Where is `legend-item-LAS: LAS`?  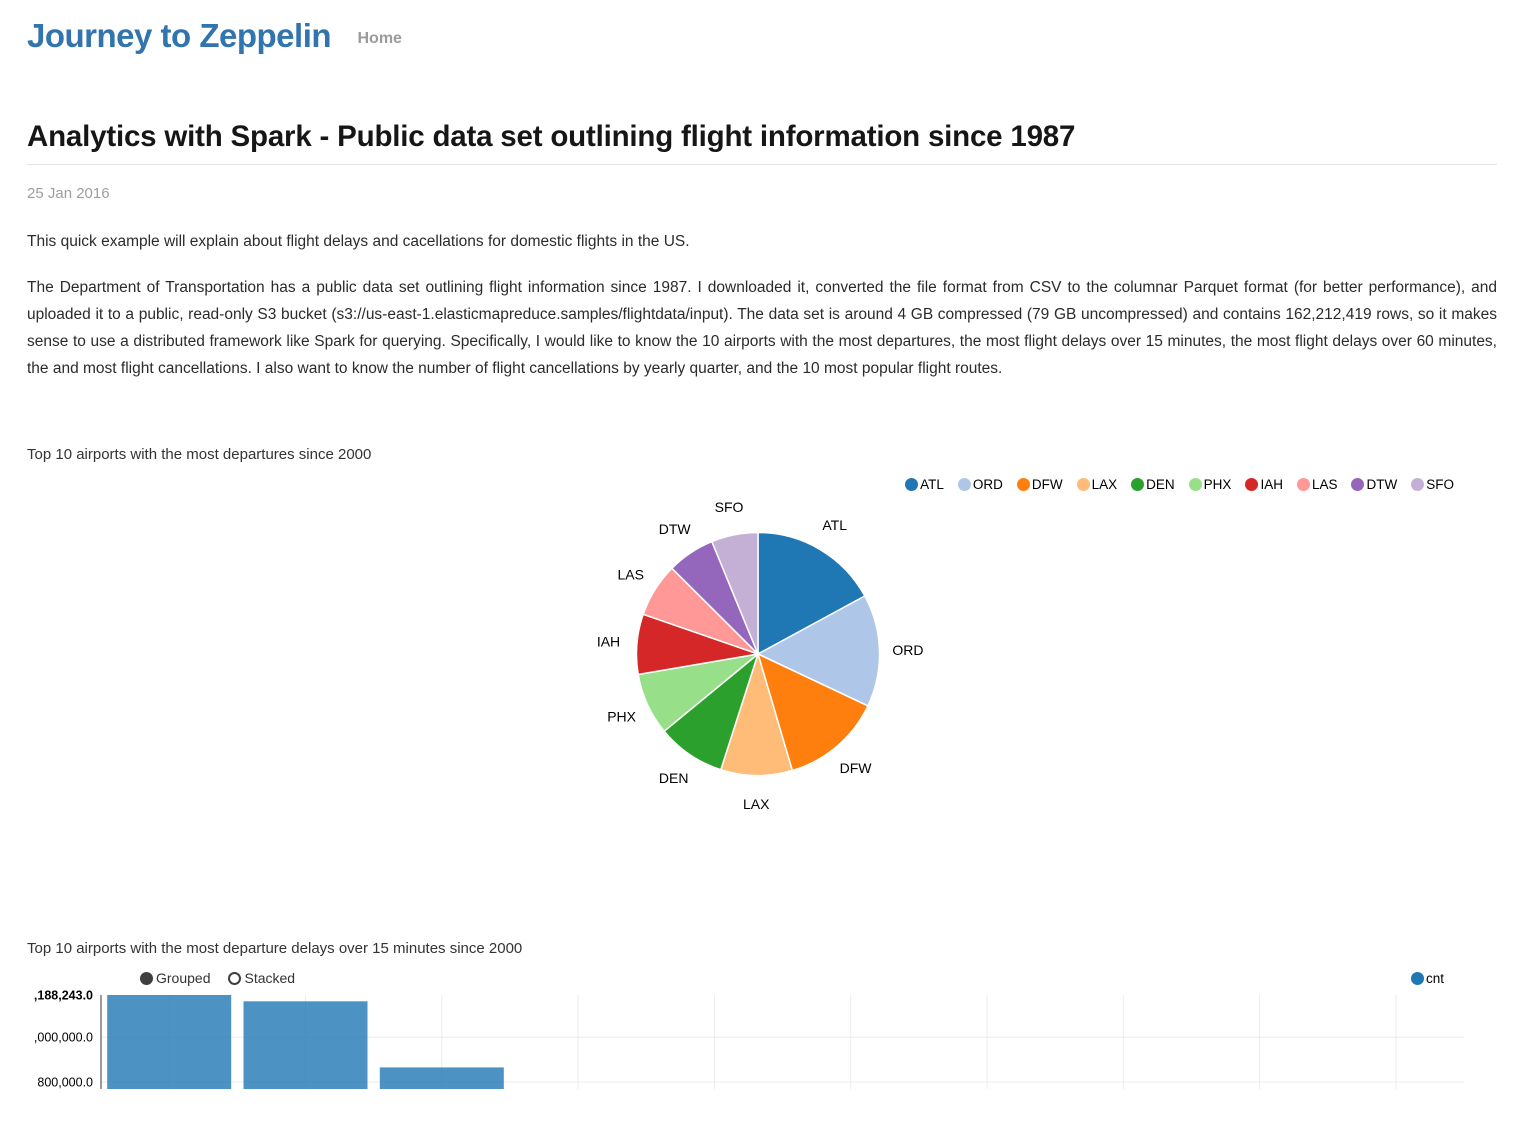 legend-item-LAS: LAS is located at coordinates (1317, 484).